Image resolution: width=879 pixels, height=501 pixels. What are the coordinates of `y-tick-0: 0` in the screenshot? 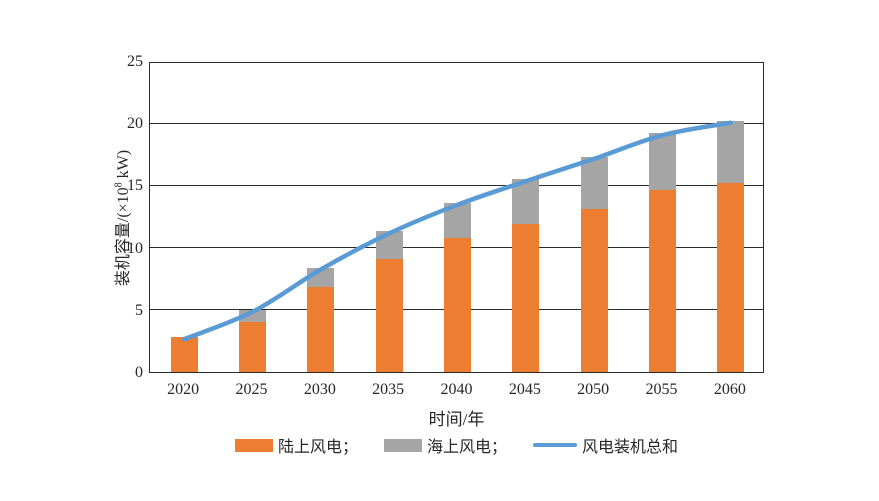 It's located at (139, 372).